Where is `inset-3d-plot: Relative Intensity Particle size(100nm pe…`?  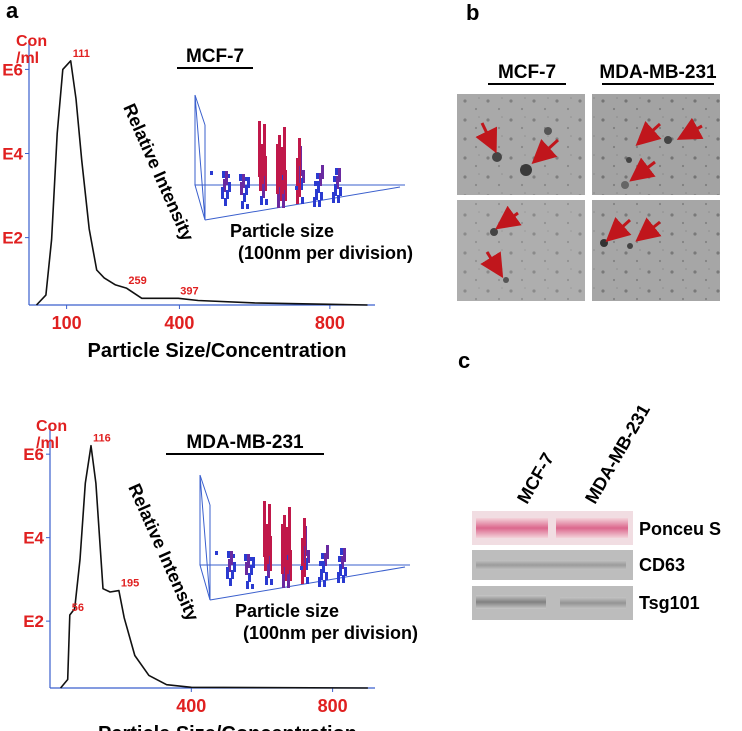
inset-3d-plot: Relative Intensity Particle size(100nm pe… is located at coordinates (266, 178).